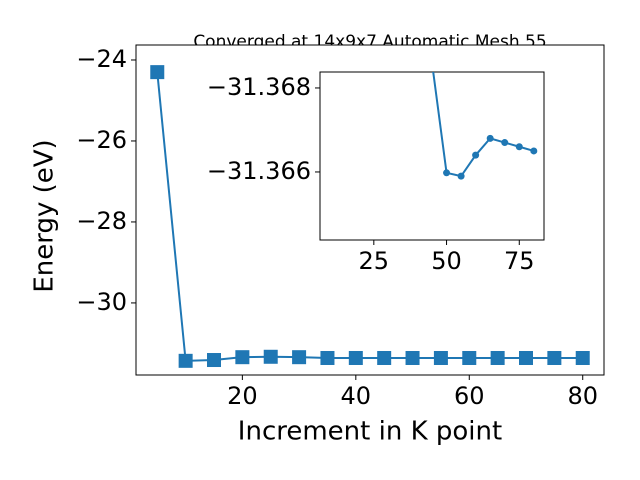 This screenshot has width=640, height=480. Describe the element at coordinates (356, 396) in the screenshot. I see `x-tick-label: 40` at that location.